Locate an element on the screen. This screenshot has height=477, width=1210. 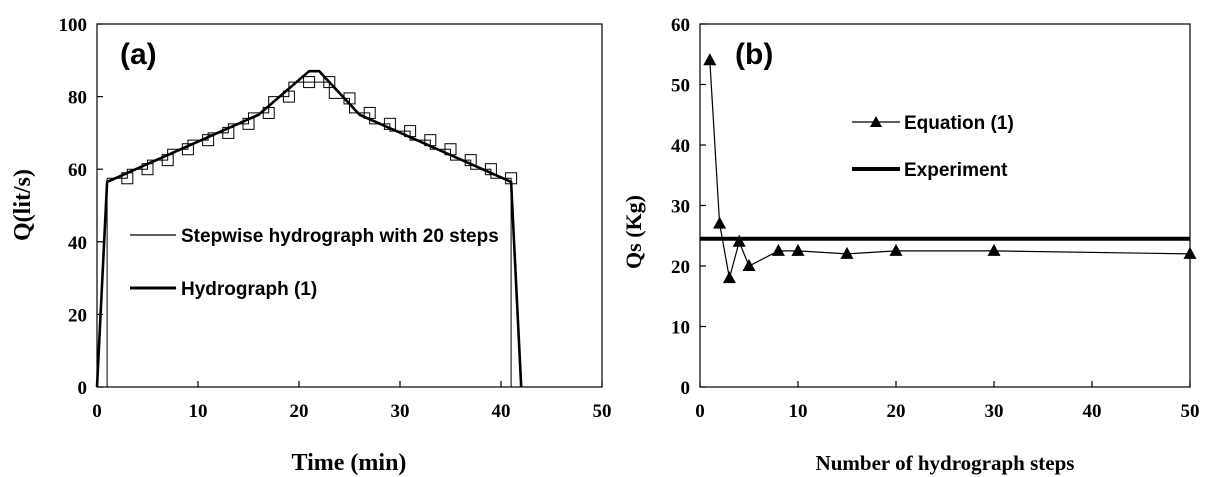
panel-a-x-tick-label: 0 is located at coordinates (97, 411).